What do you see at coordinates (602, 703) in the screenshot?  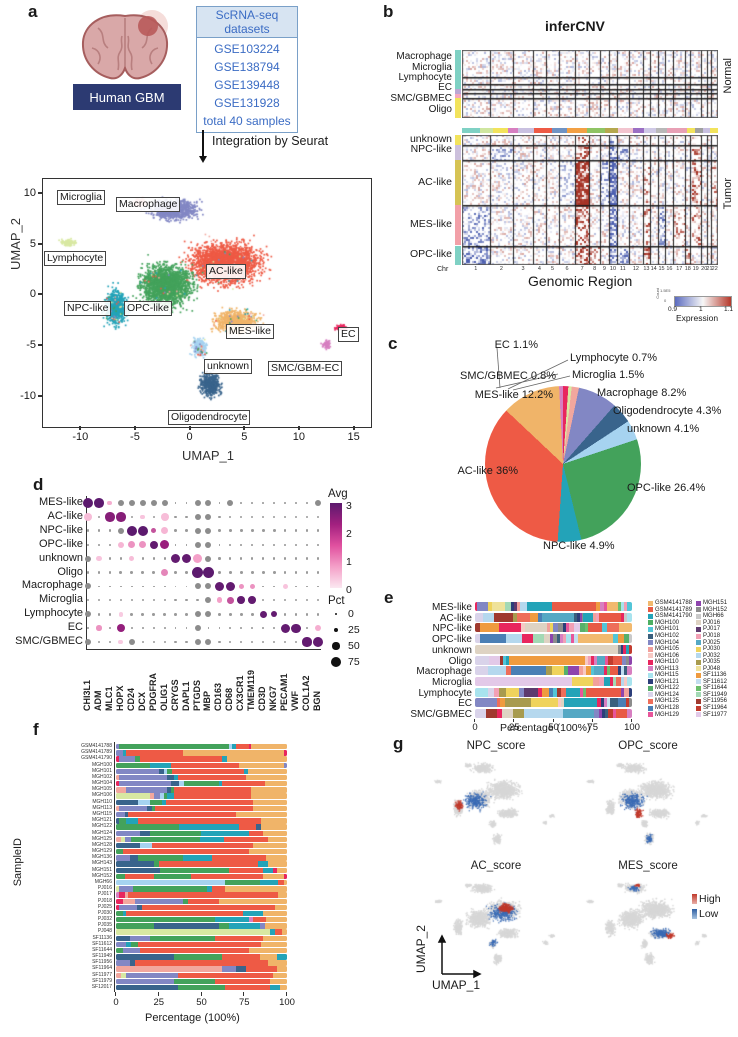 I see `segment-MGH121` at bounding box center [602, 703].